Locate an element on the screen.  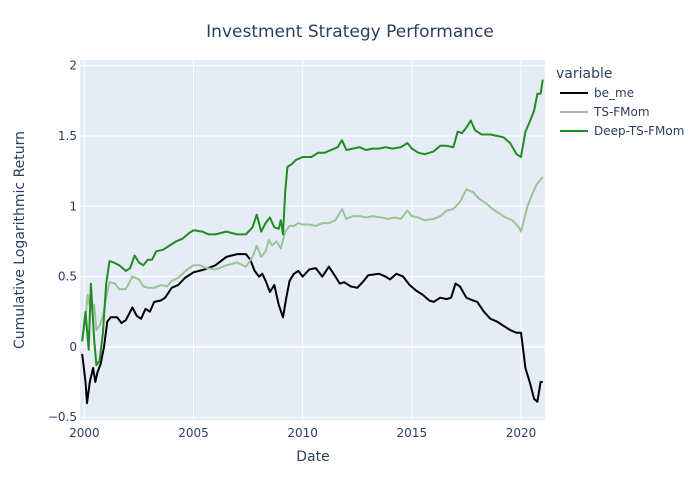
y-tick-label: 1.5 is located at coordinates (67, 136).